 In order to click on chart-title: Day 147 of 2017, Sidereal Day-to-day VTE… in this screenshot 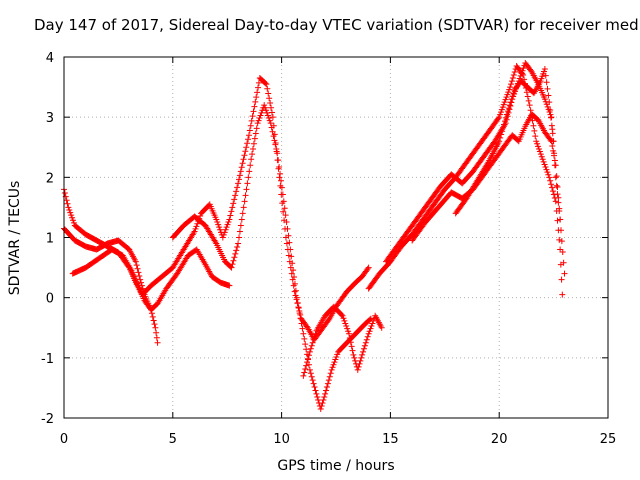, I will do `click(337, 25)`.